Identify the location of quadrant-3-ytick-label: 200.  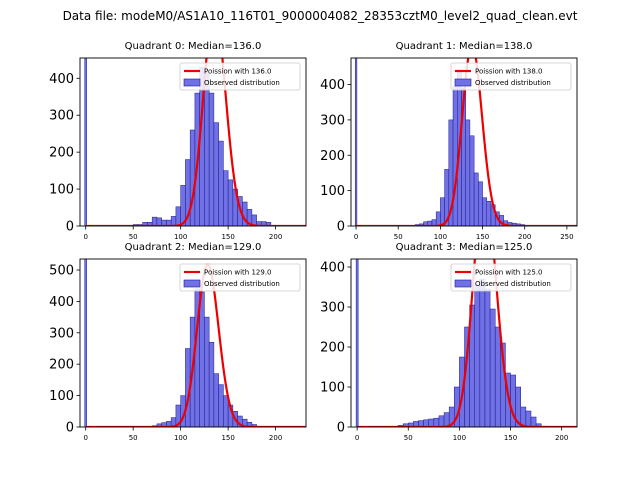
(332, 348).